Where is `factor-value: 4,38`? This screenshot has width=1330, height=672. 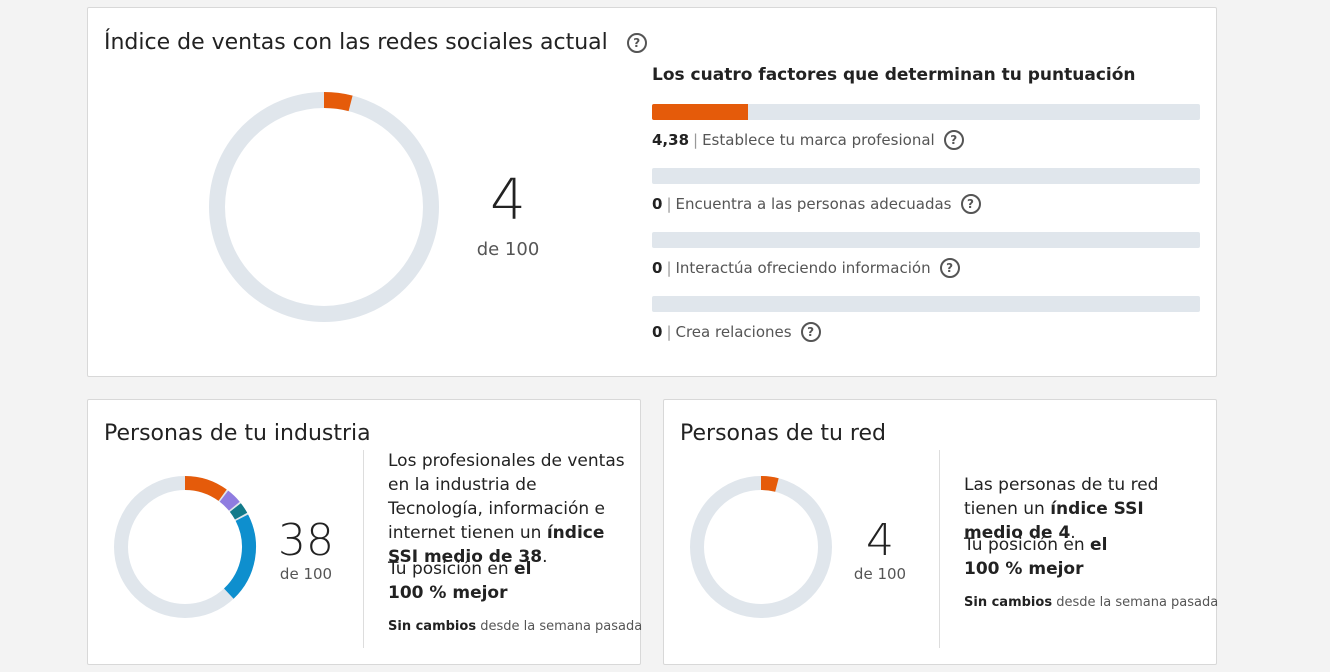 factor-value: 4,38 is located at coordinates (671, 140).